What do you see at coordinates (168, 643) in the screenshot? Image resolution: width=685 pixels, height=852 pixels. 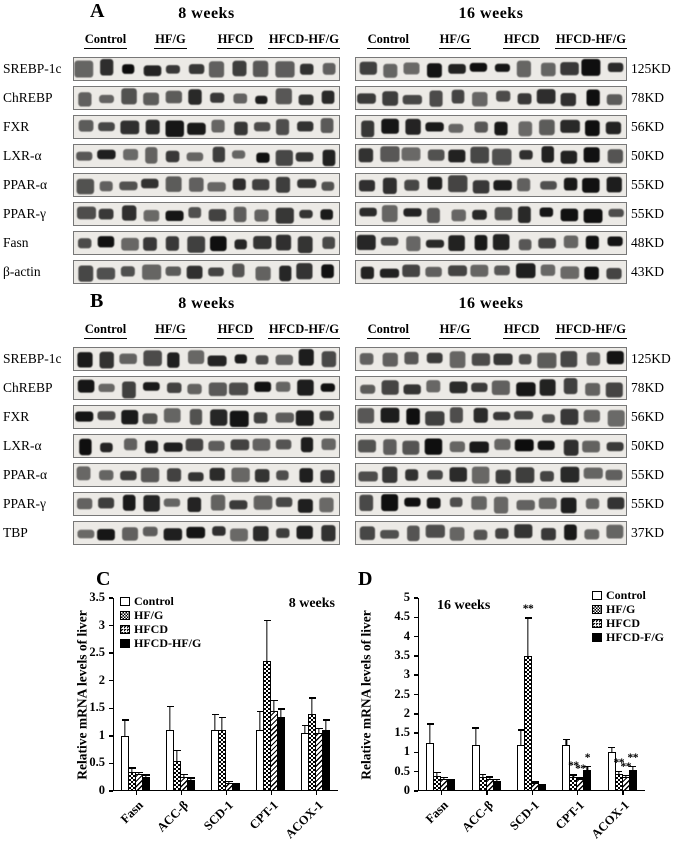 I see `legend-label: HFCD-HF/G` at bounding box center [168, 643].